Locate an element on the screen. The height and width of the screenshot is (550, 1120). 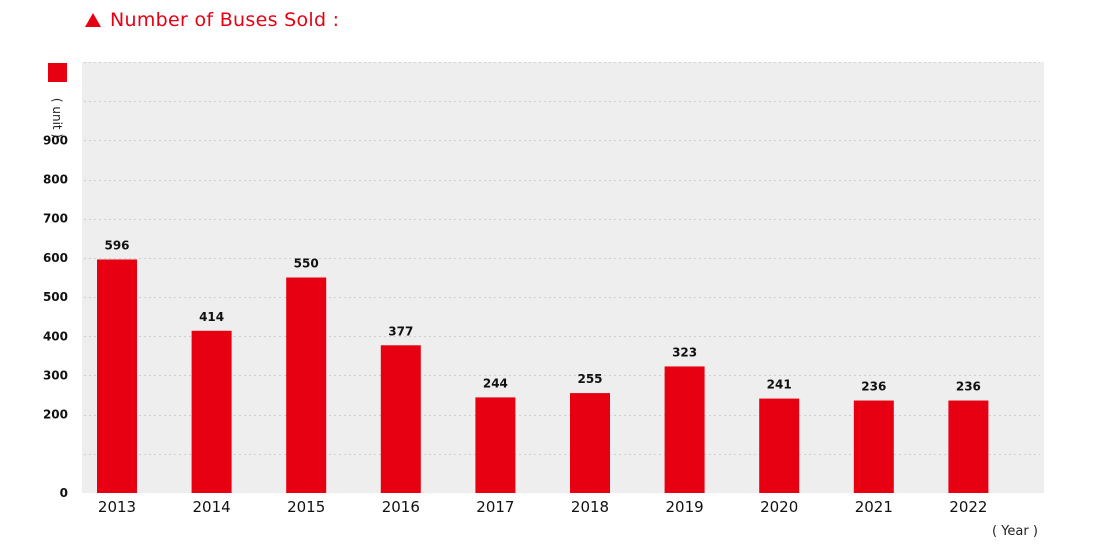
y-tick-label: 0 is located at coordinates (64, 493).